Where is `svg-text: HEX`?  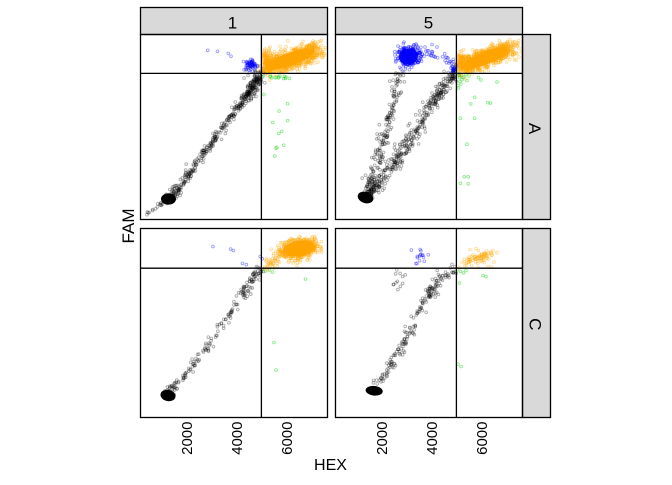 svg-text: HEX is located at coordinates (330, 465).